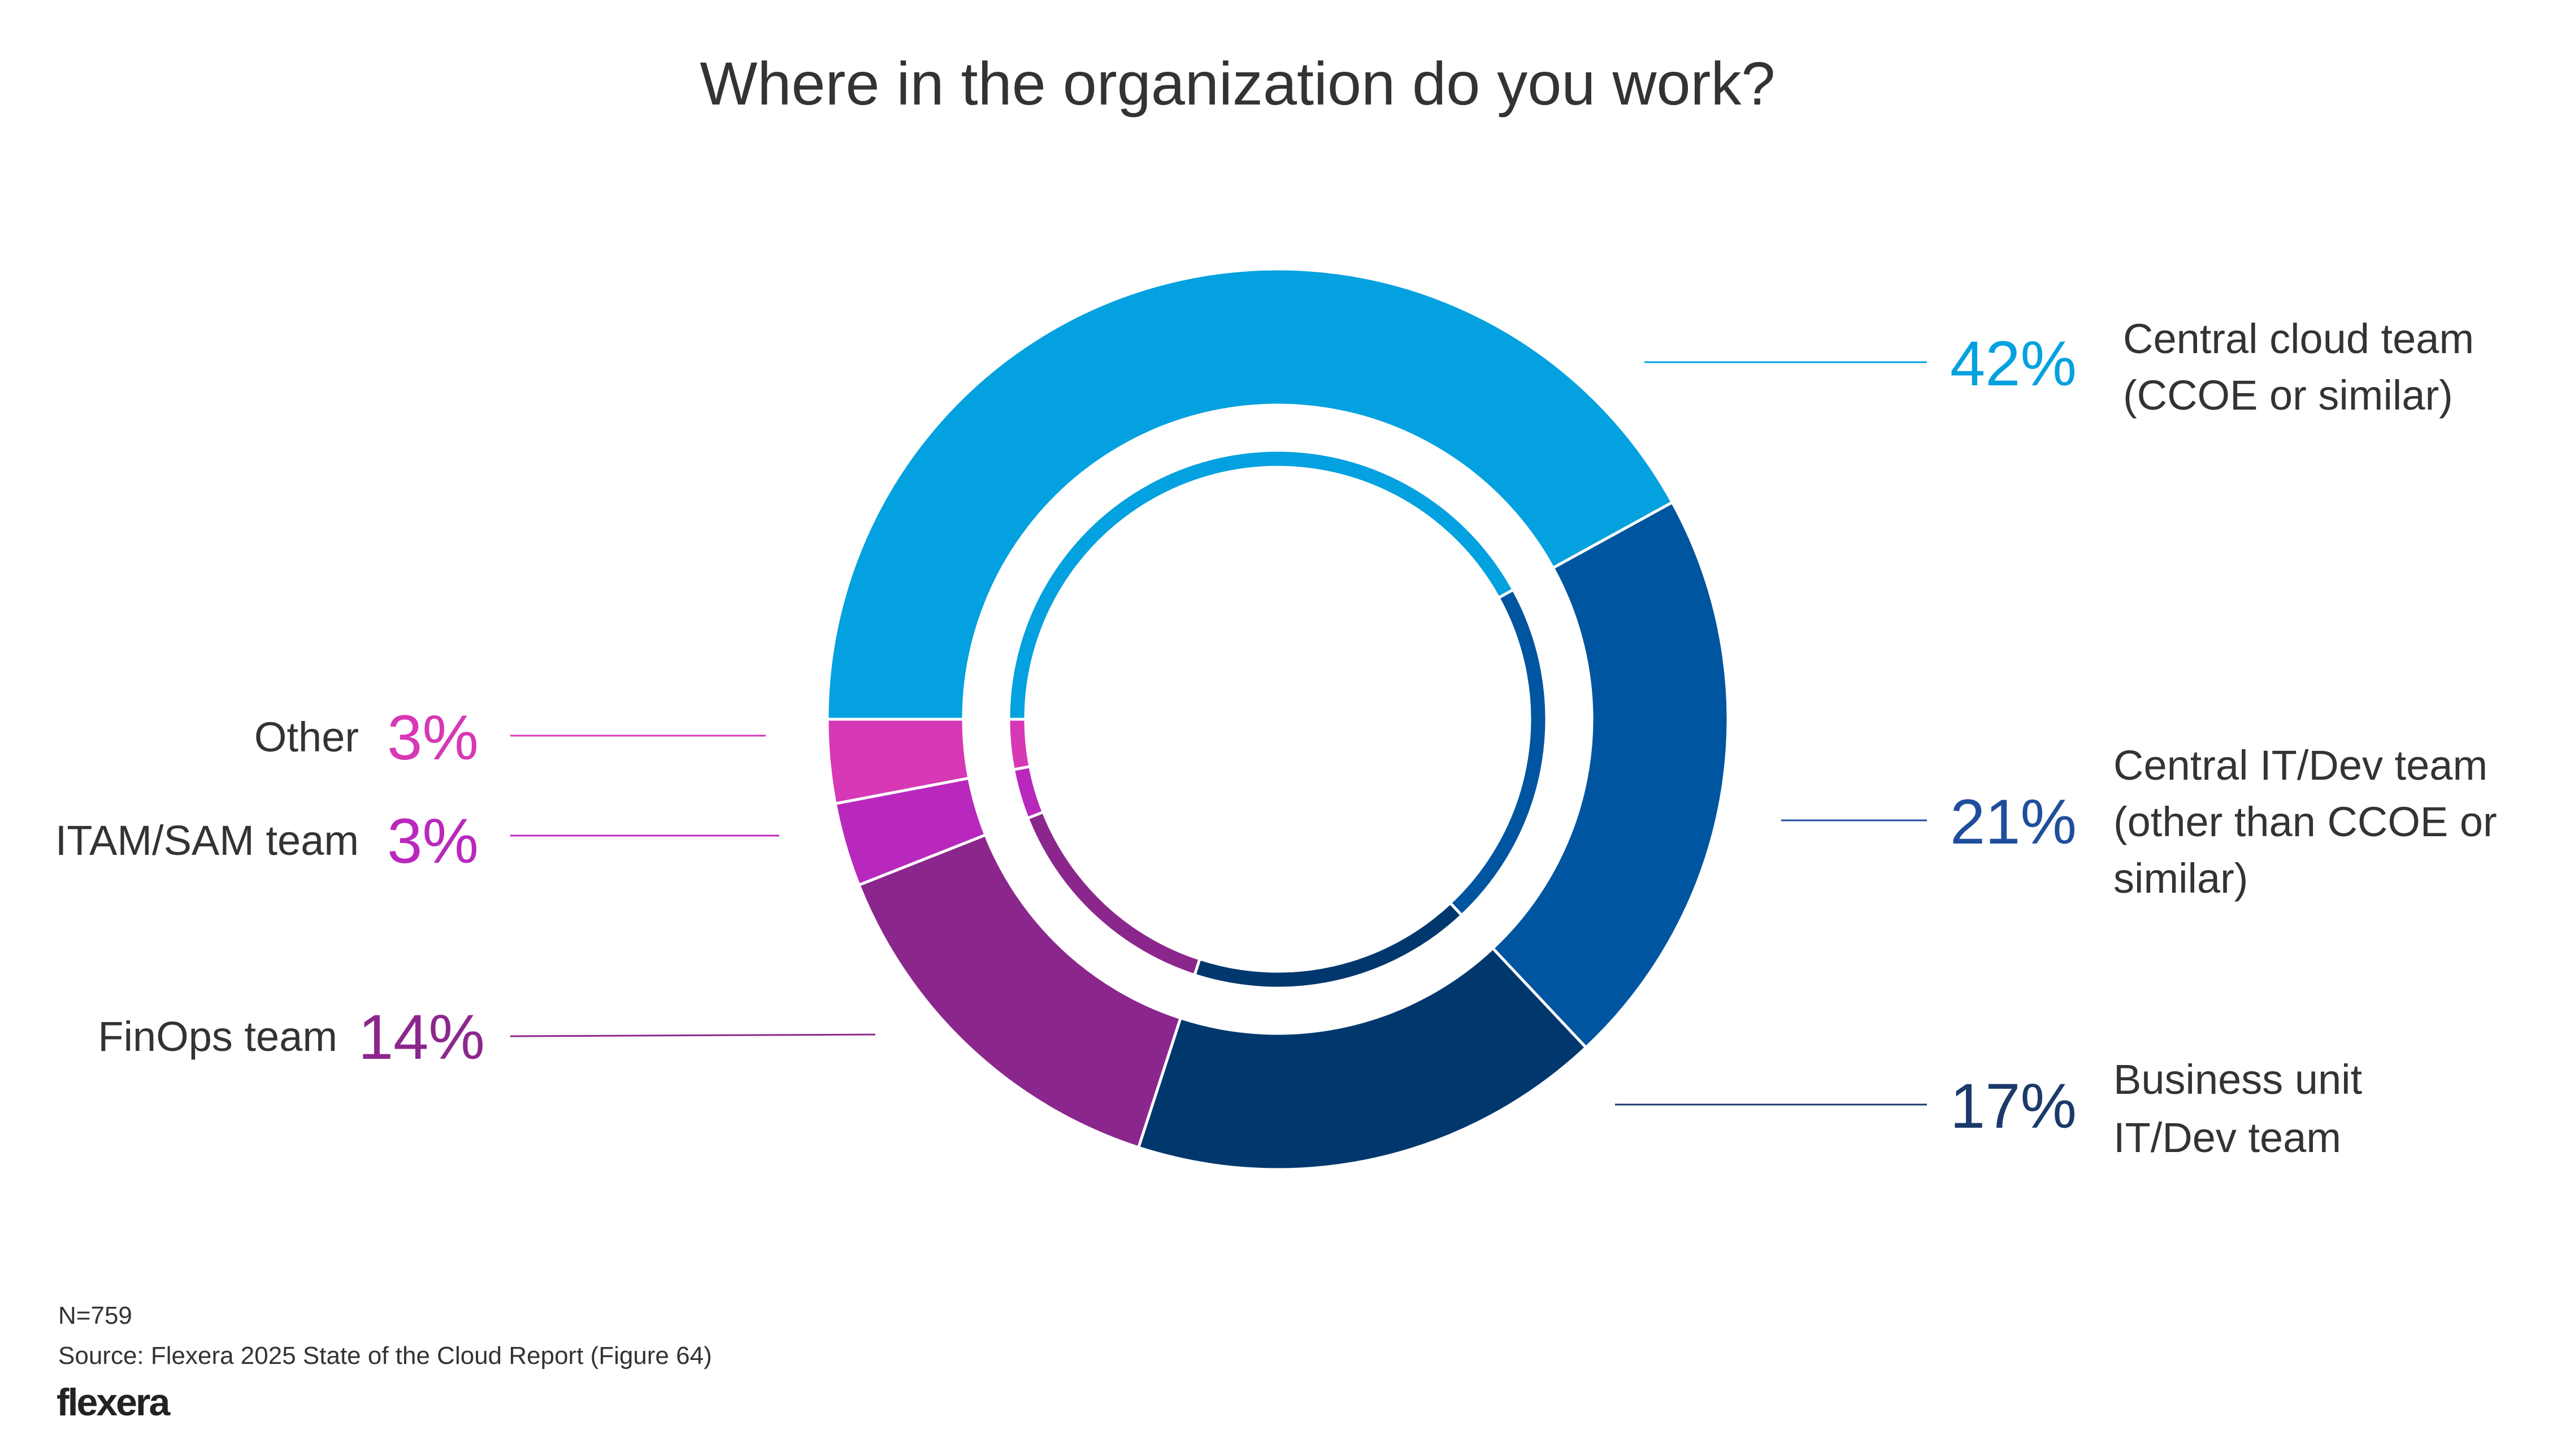  Describe the element at coordinates (1328, 945) in the screenshot. I see `inner-arc-business-unit` at that location.